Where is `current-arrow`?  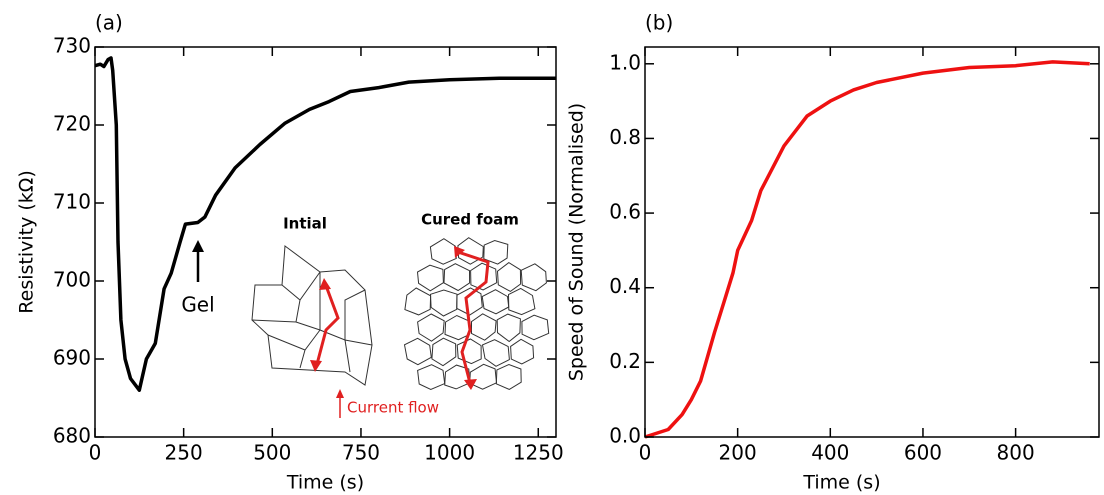 current-arrow is located at coordinates (340, 403).